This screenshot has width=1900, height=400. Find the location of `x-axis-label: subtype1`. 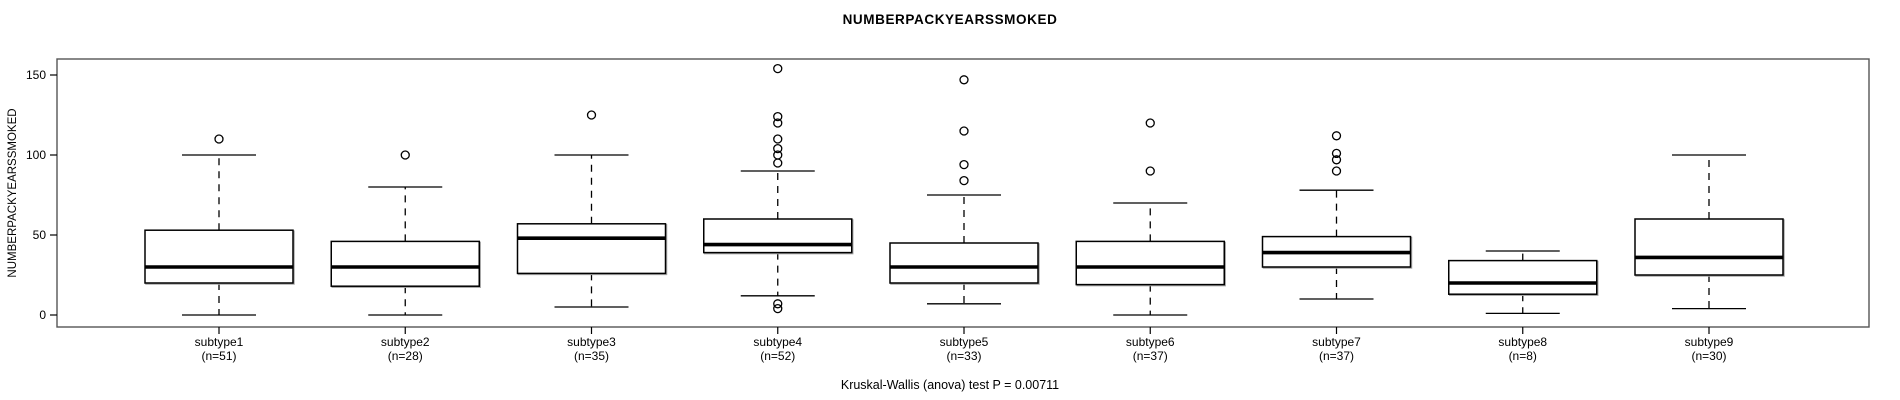

x-axis-label: subtype1 is located at coordinates (219, 342).